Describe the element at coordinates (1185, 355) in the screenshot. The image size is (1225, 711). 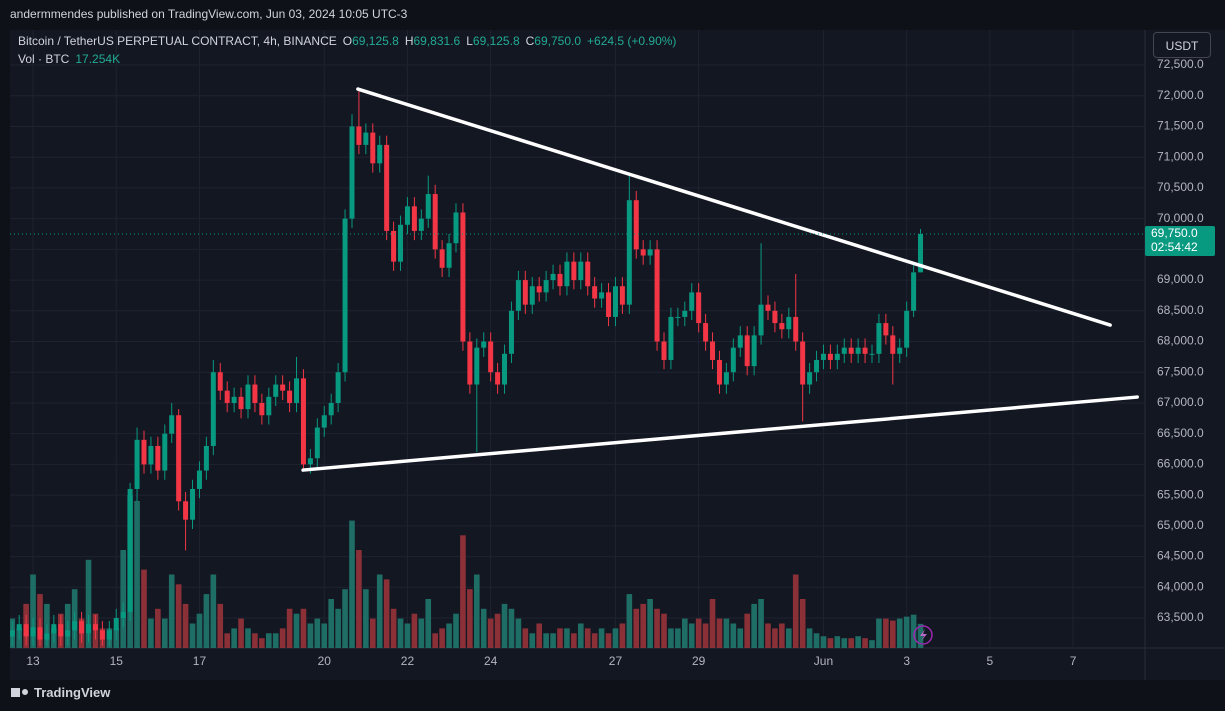
I see `price-axis` at that location.